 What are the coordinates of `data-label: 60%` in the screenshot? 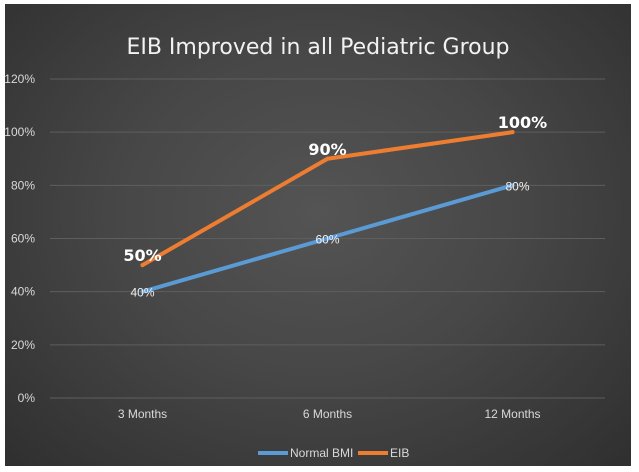 It's located at (327, 240).